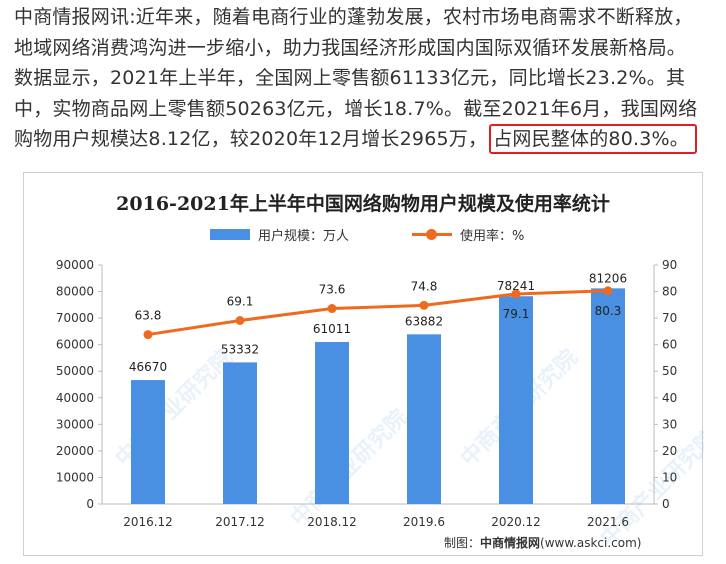  Describe the element at coordinates (608, 522) in the screenshot. I see `x-tick-label: 2021.6` at that location.